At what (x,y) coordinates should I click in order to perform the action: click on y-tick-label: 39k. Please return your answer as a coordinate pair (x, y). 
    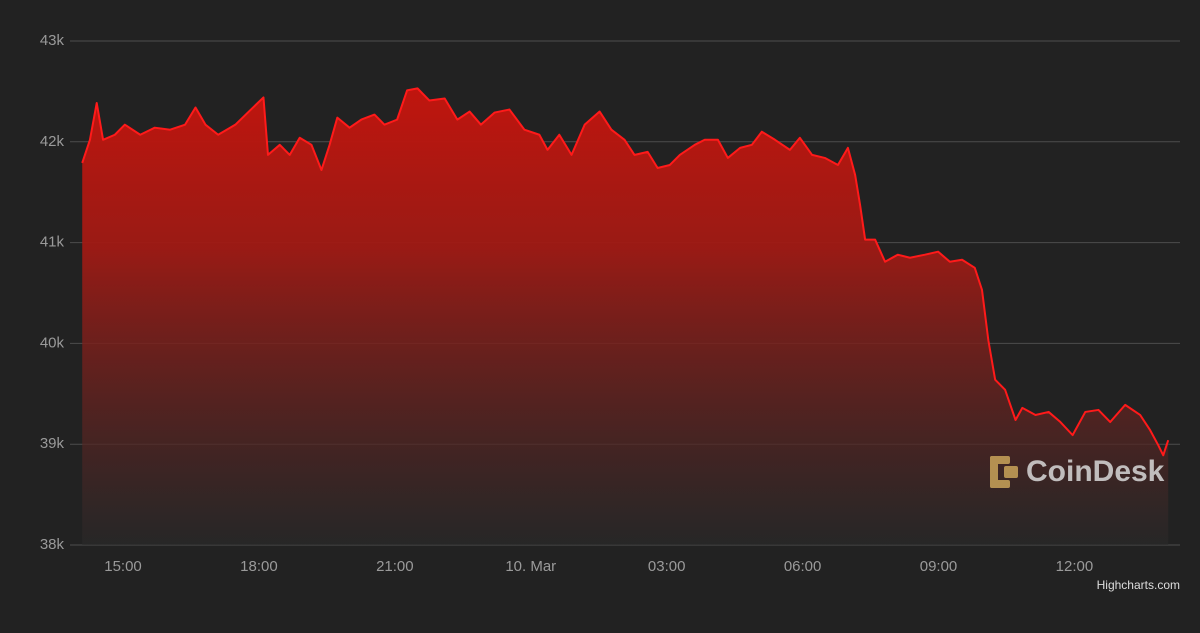
    Looking at the image, I should click on (52, 443).